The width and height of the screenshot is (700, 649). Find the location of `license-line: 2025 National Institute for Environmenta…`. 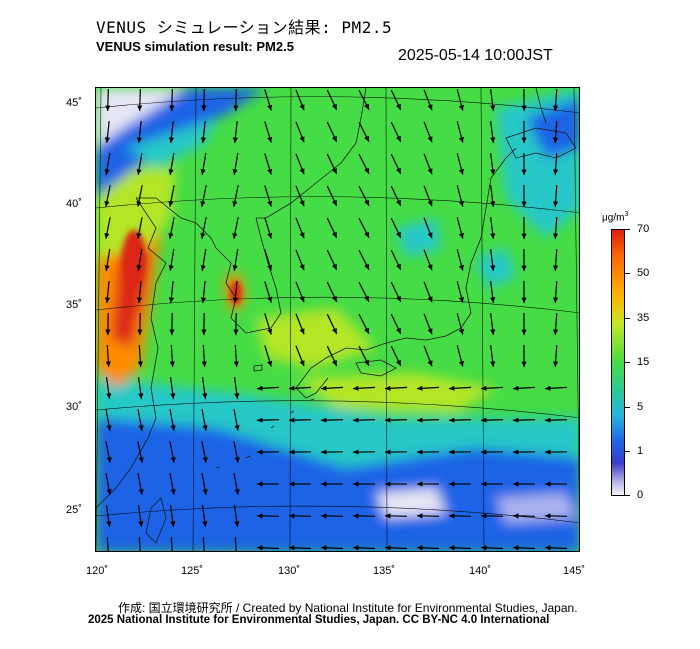

license-line: 2025 National Institute for Environmenta… is located at coordinates (319, 620).